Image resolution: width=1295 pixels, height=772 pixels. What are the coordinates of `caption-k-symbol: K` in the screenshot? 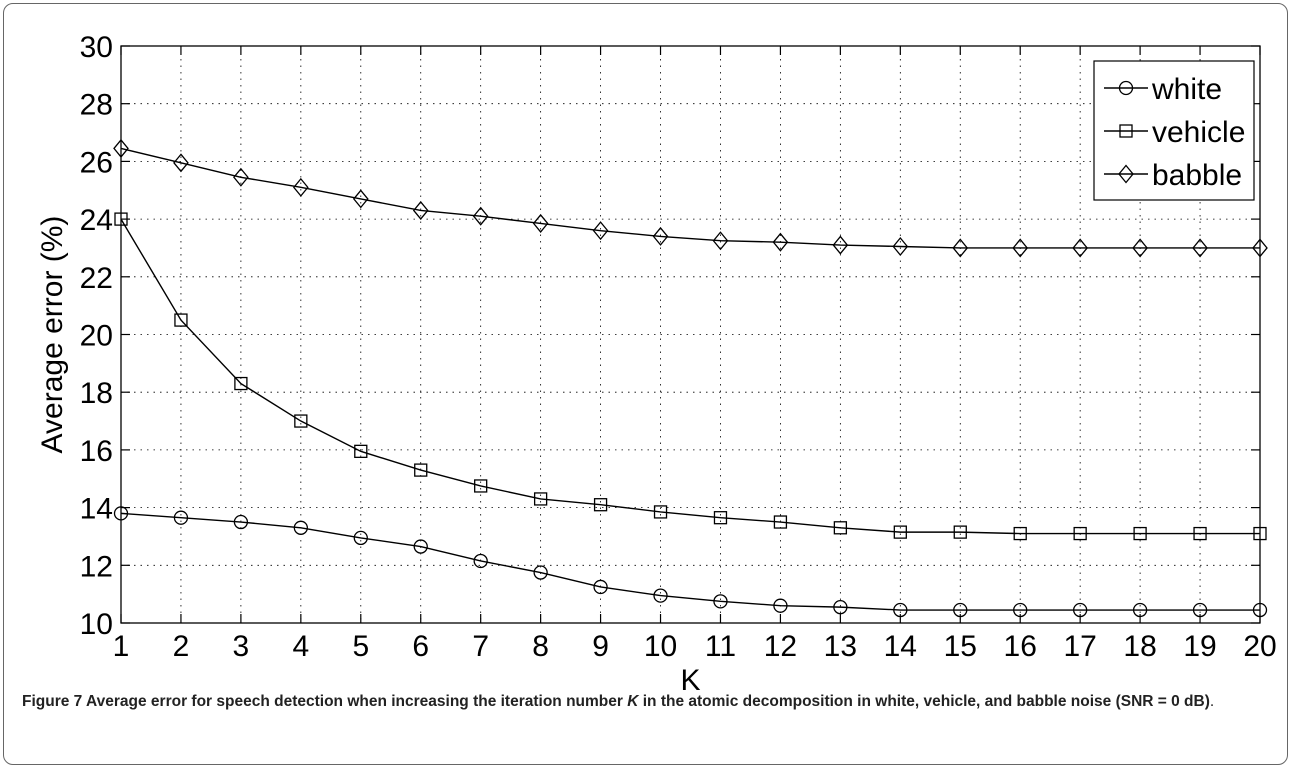 It's located at (633, 701).